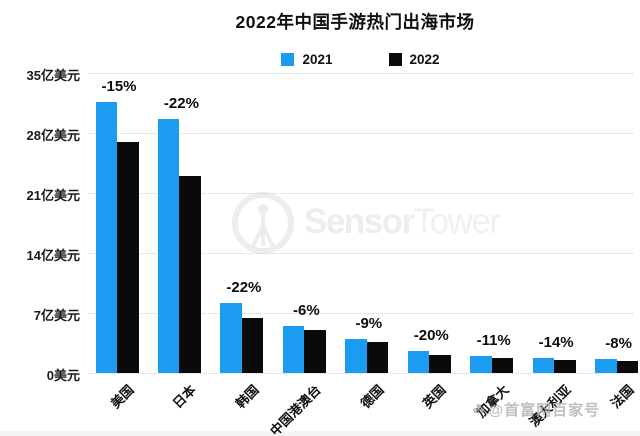  Describe the element at coordinates (315, 351) in the screenshot. I see `bar-2022-中国港澳台` at that location.